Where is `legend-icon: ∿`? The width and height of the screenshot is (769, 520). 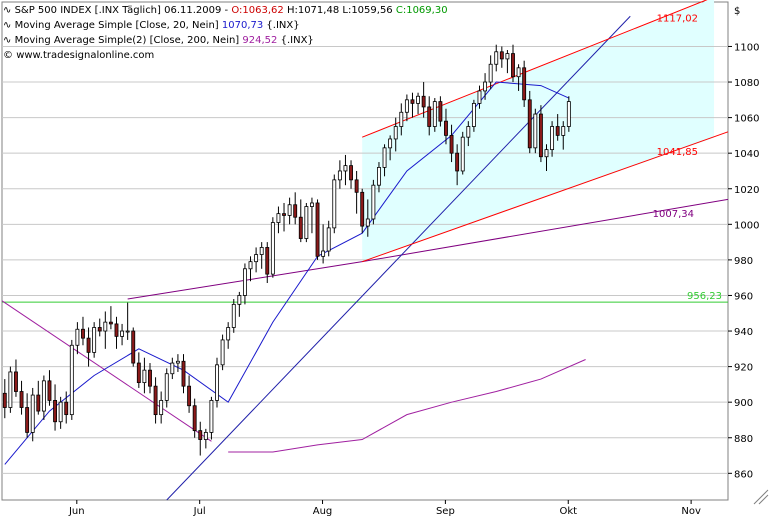
legend-icon: ∿ is located at coordinates (7, 40).